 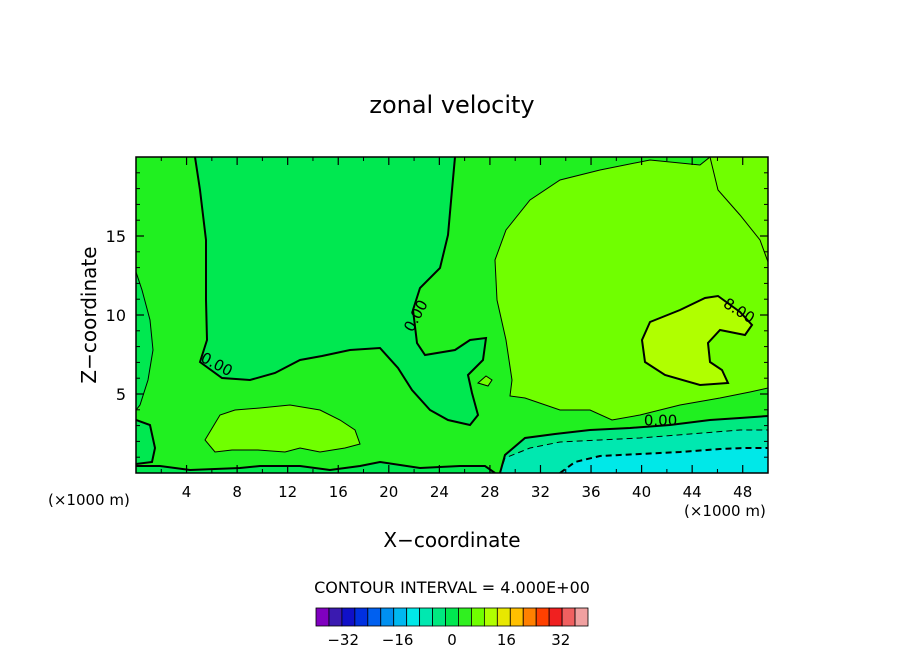 I want to click on contour-line-four, so click(x=631, y=289).